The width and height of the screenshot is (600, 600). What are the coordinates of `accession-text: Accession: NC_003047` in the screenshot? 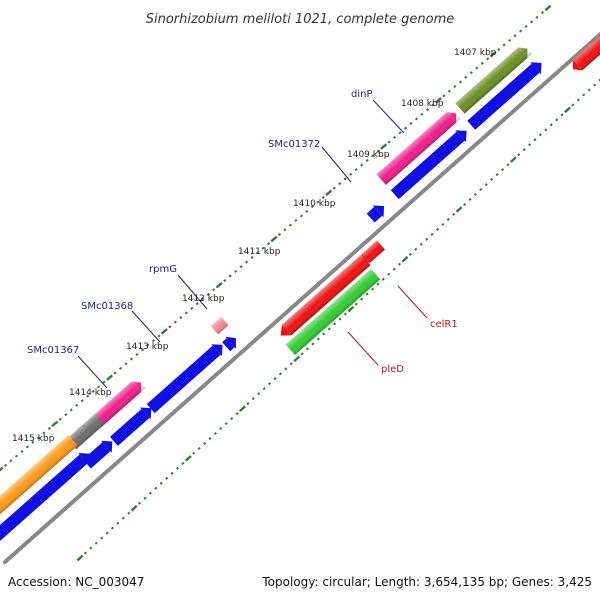 It's located at (76, 582).